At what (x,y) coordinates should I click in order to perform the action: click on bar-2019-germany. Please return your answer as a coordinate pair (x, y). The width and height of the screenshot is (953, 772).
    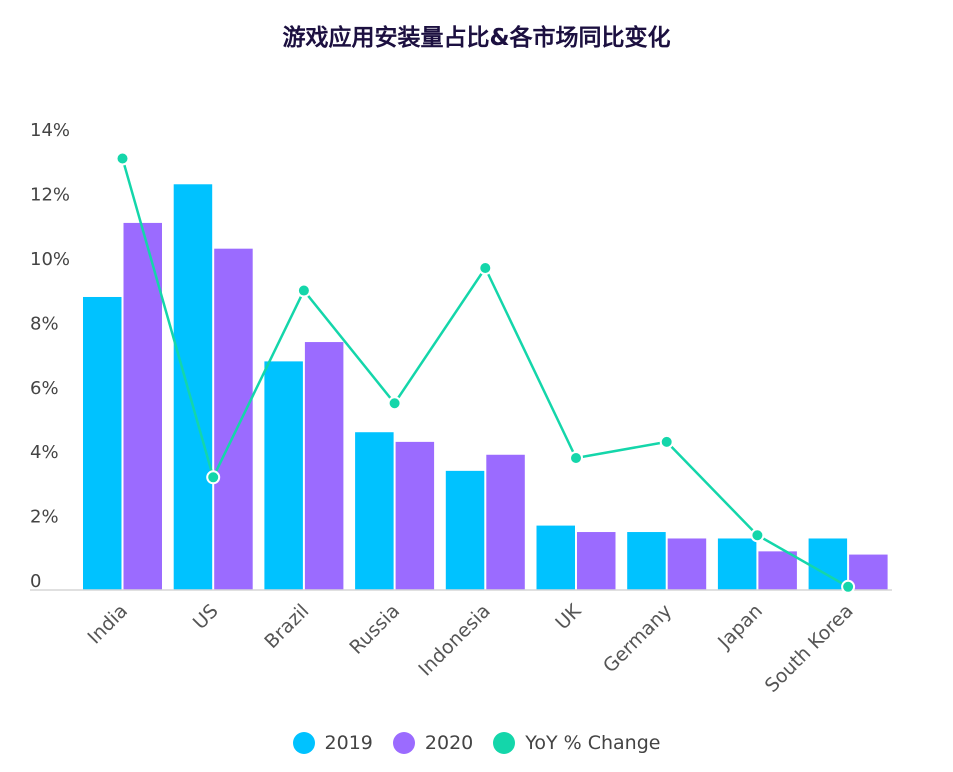
    Looking at the image, I should click on (646, 561).